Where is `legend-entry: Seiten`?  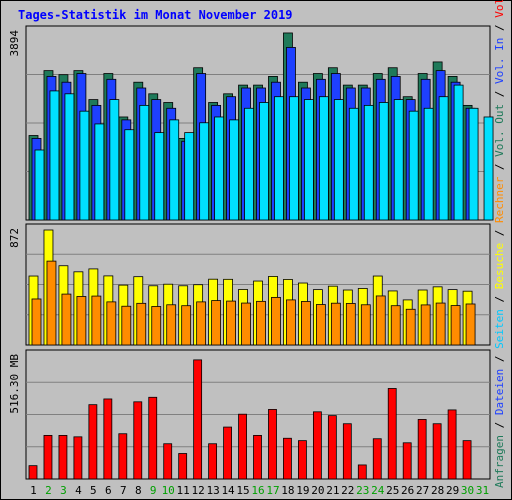
legend-entry: Seiten is located at coordinates (499, 329).